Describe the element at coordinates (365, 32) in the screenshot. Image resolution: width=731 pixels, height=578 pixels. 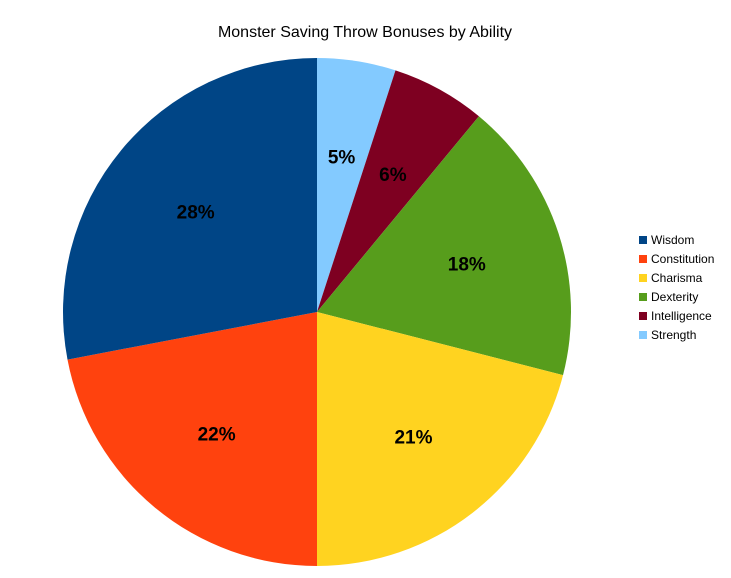
I see `chart-title: Monster Saving Throw Bonuses by Ability` at that location.